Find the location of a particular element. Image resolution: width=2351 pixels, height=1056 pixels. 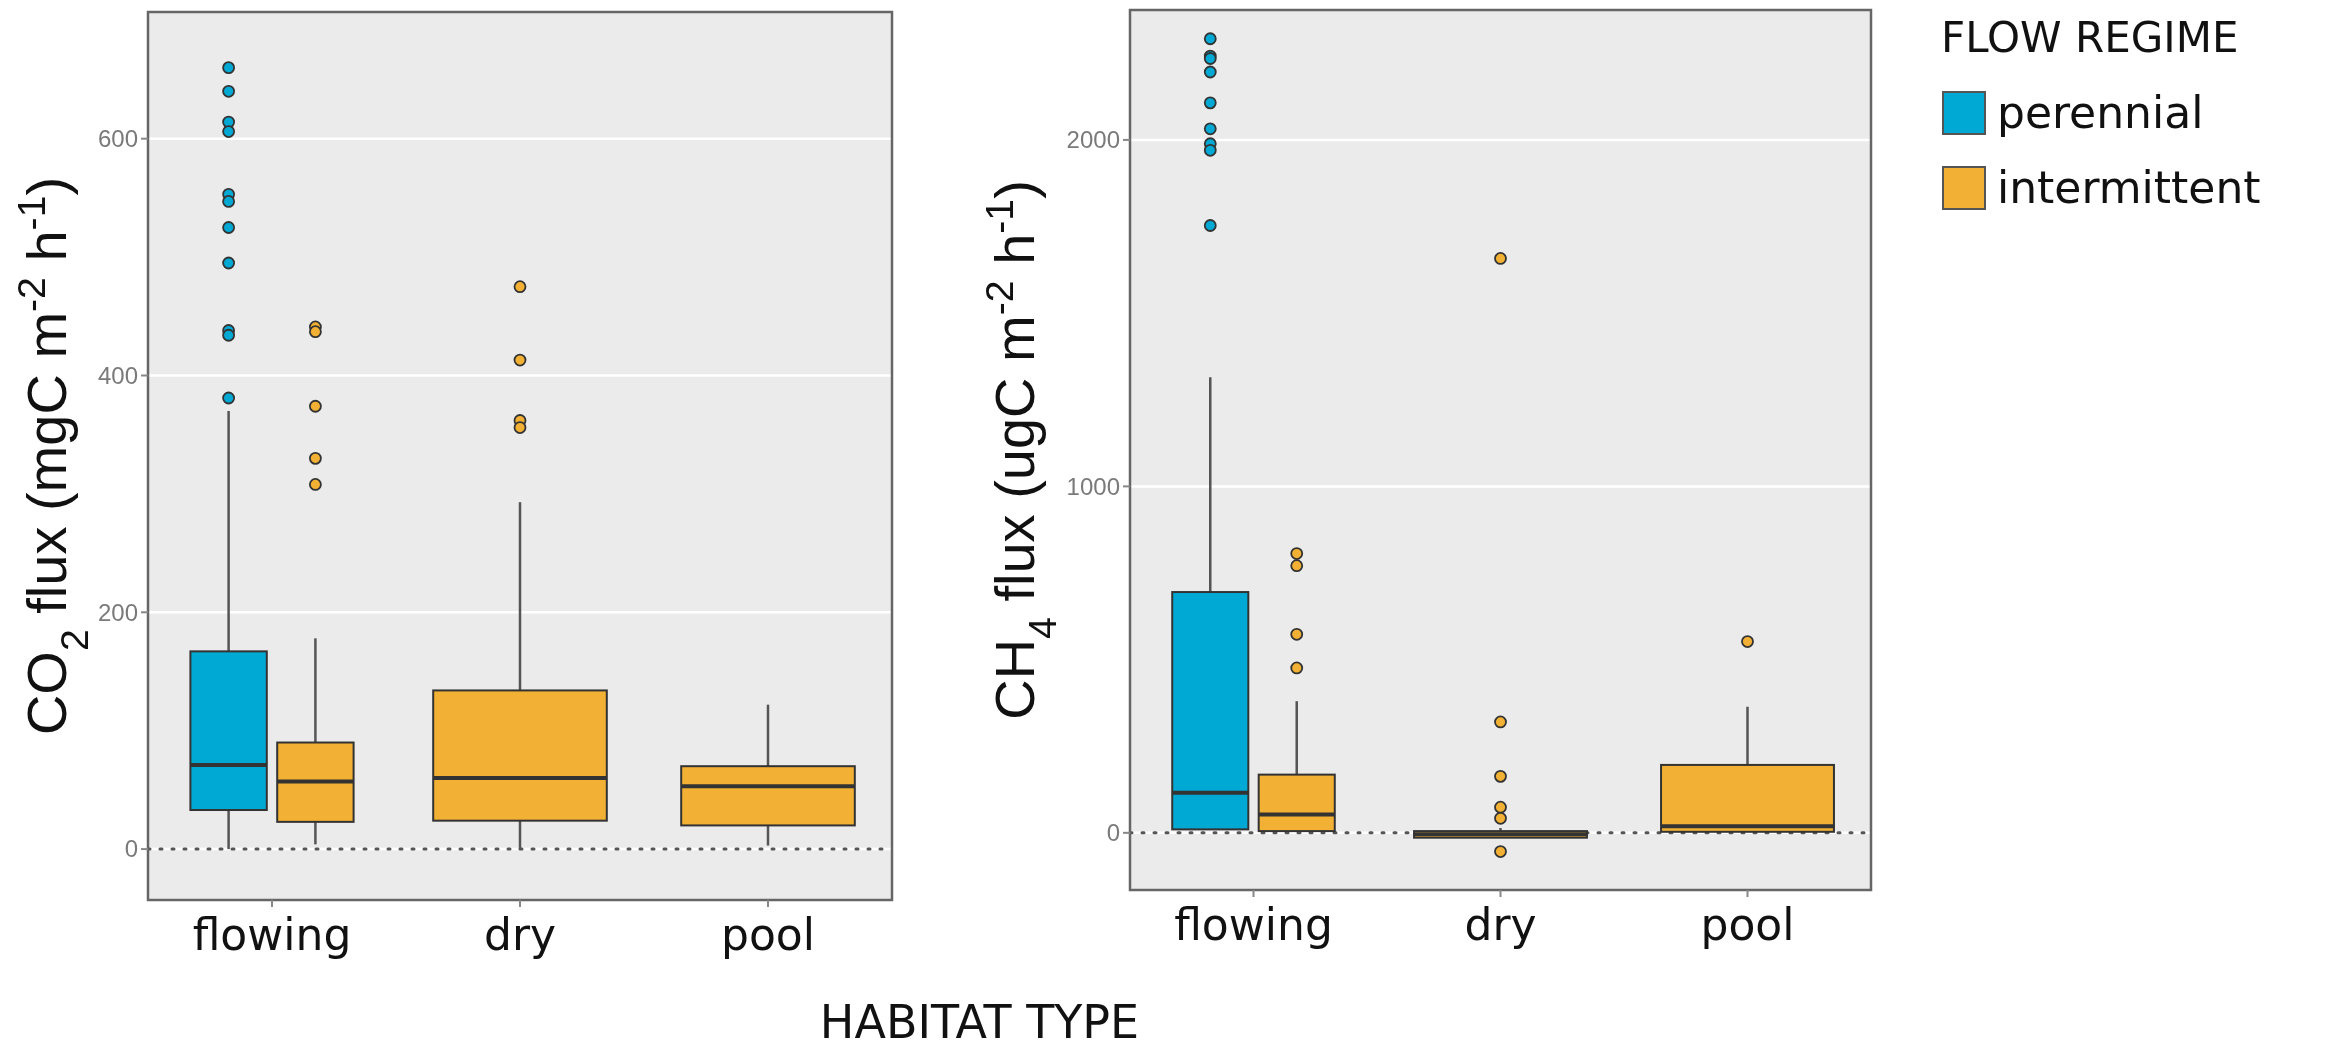

y-tick-label: 200 is located at coordinates (117, 612).